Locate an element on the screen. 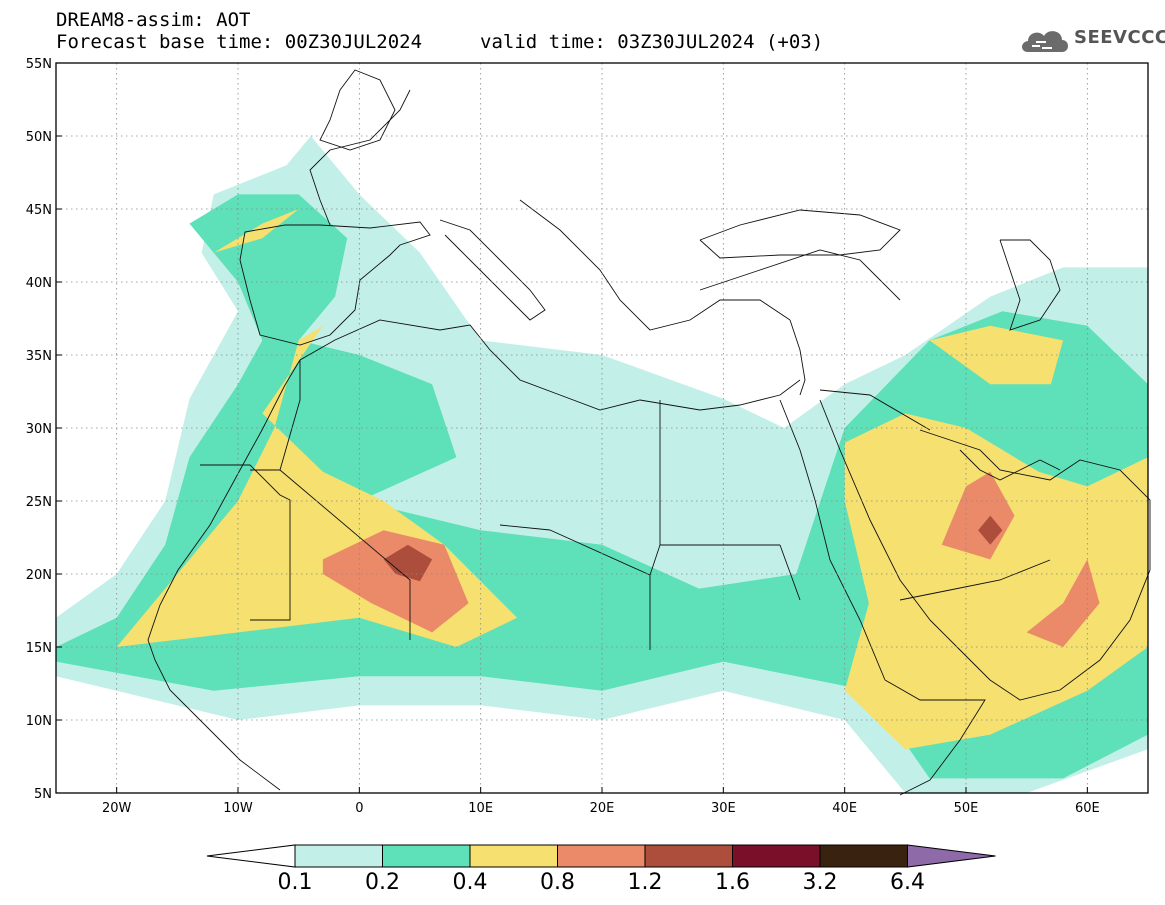  coastline-britain is located at coordinates (357, 110).